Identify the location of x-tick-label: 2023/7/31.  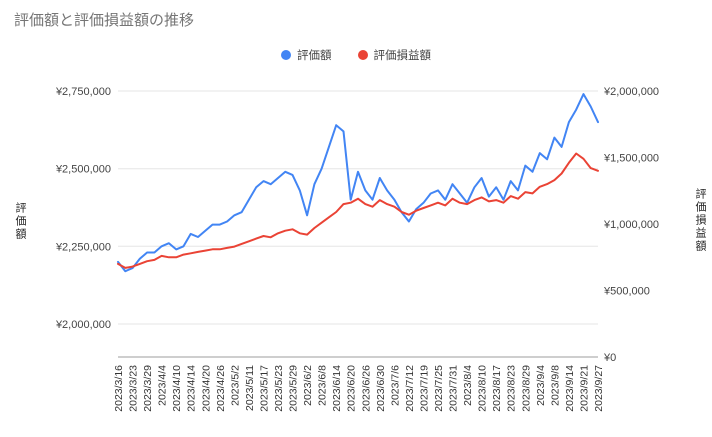
(454, 388).